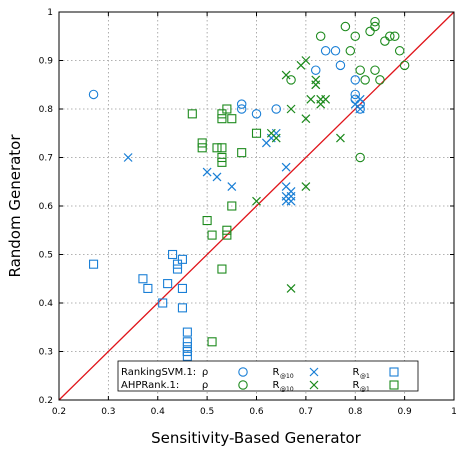 This screenshot has width=474, height=474. Describe the element at coordinates (306, 412) in the screenshot. I see `x-tick-label: 0.7` at that location.